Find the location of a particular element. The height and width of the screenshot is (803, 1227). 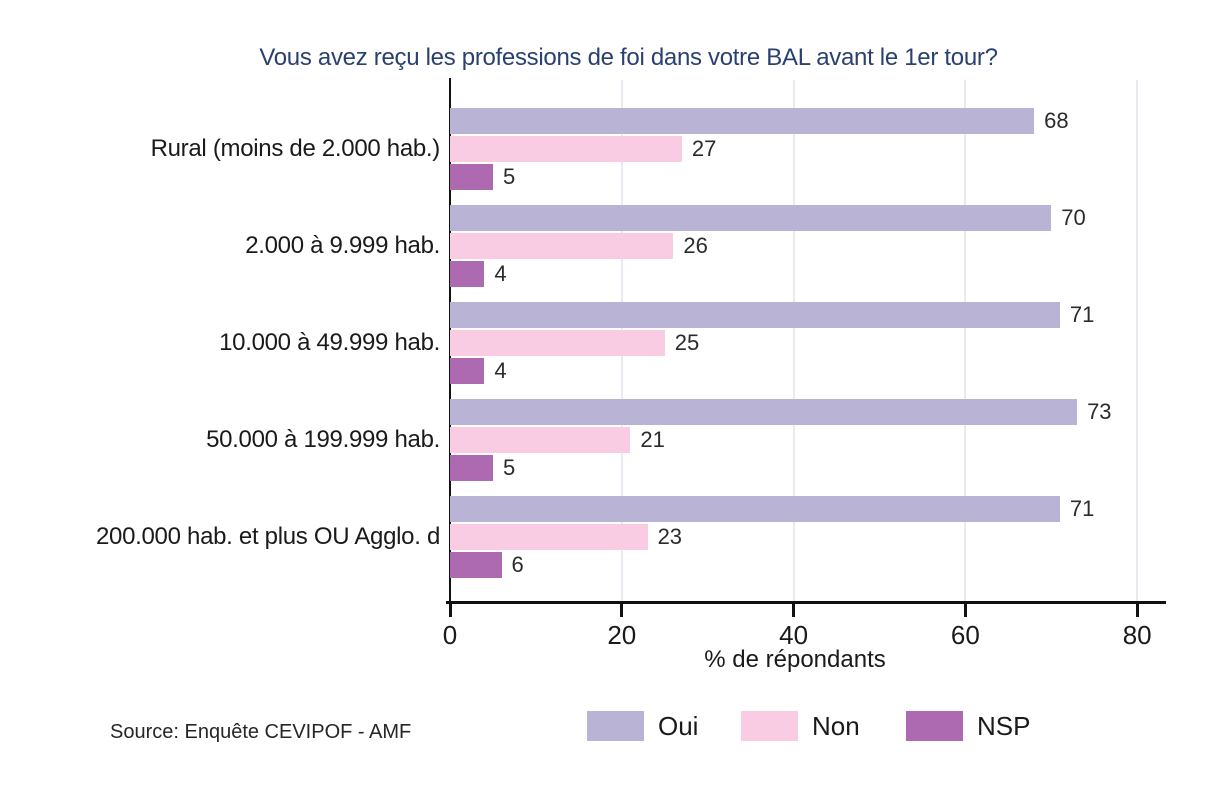

legend-item-nsp: NSP is located at coordinates (968, 726).